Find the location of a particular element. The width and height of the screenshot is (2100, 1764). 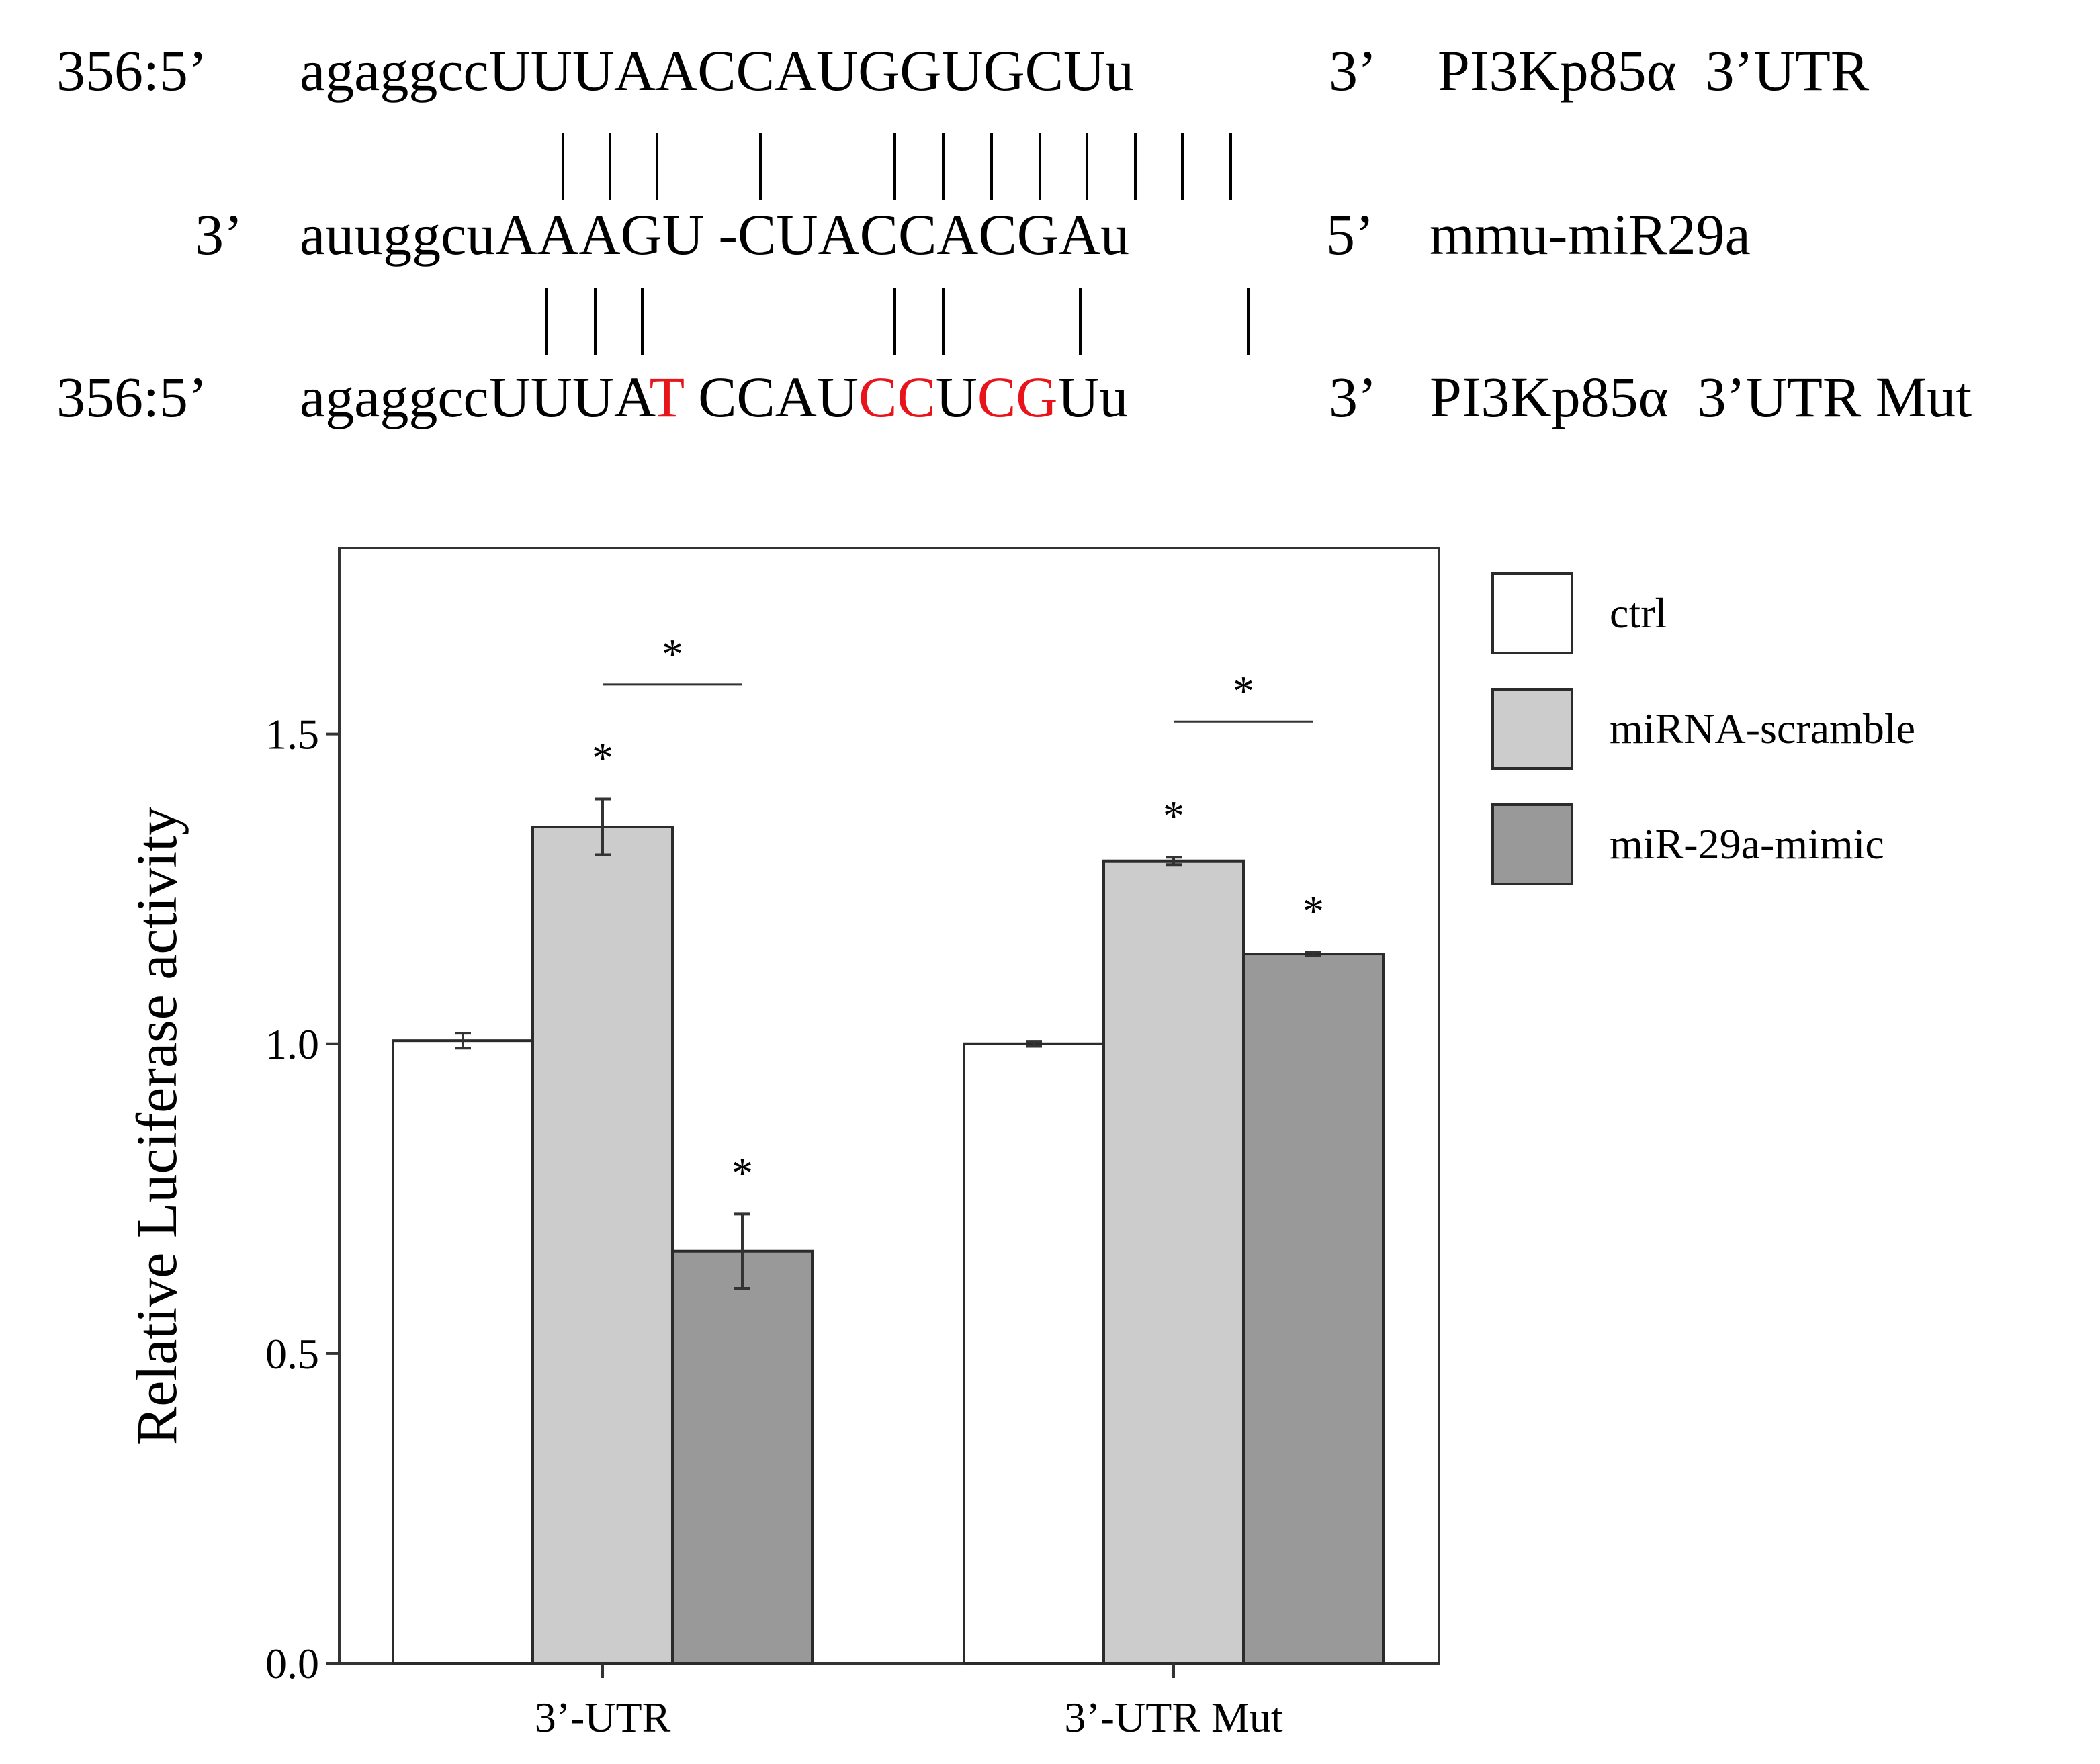

base-pairing-top is located at coordinates (1050, 170).